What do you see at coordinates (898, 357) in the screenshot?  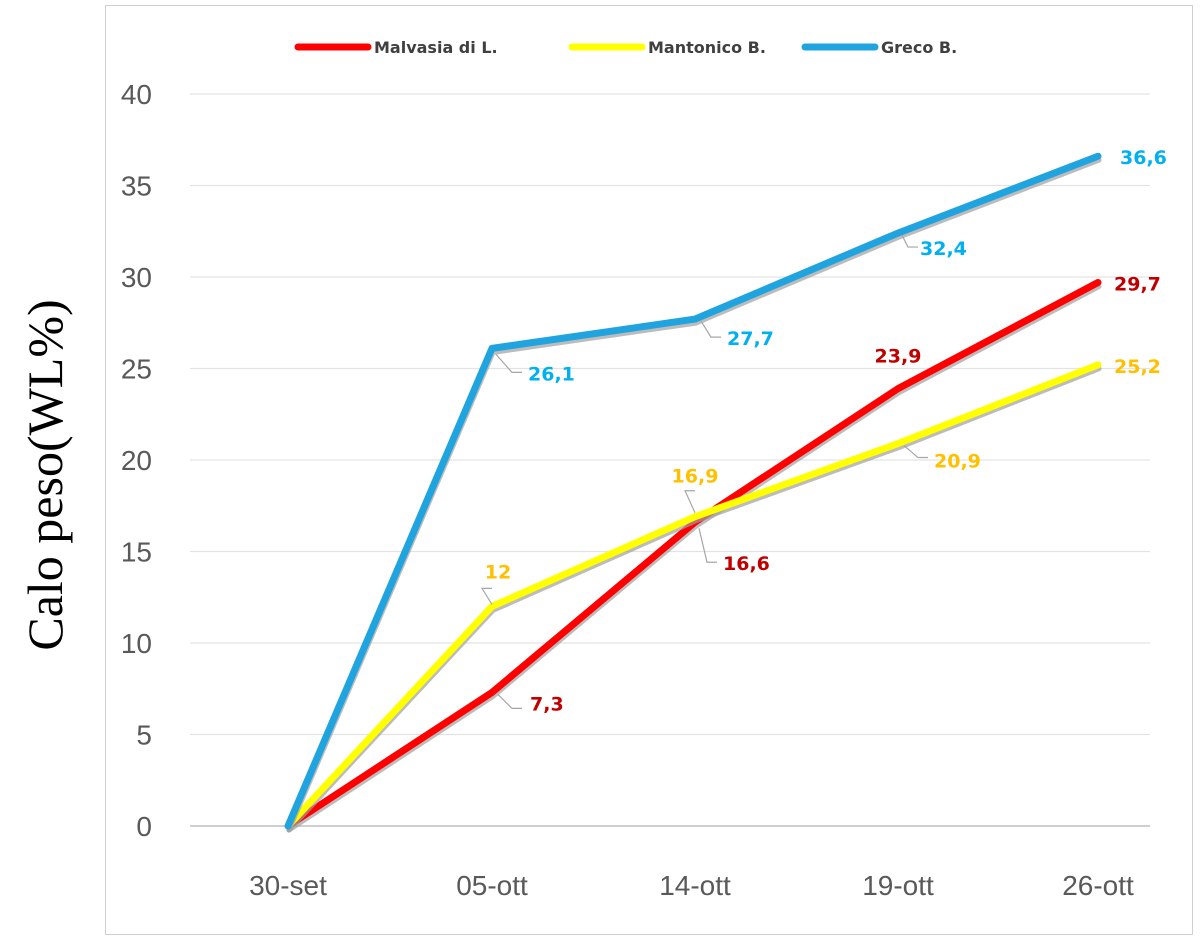 I see `data-label: 23,9` at bounding box center [898, 357].